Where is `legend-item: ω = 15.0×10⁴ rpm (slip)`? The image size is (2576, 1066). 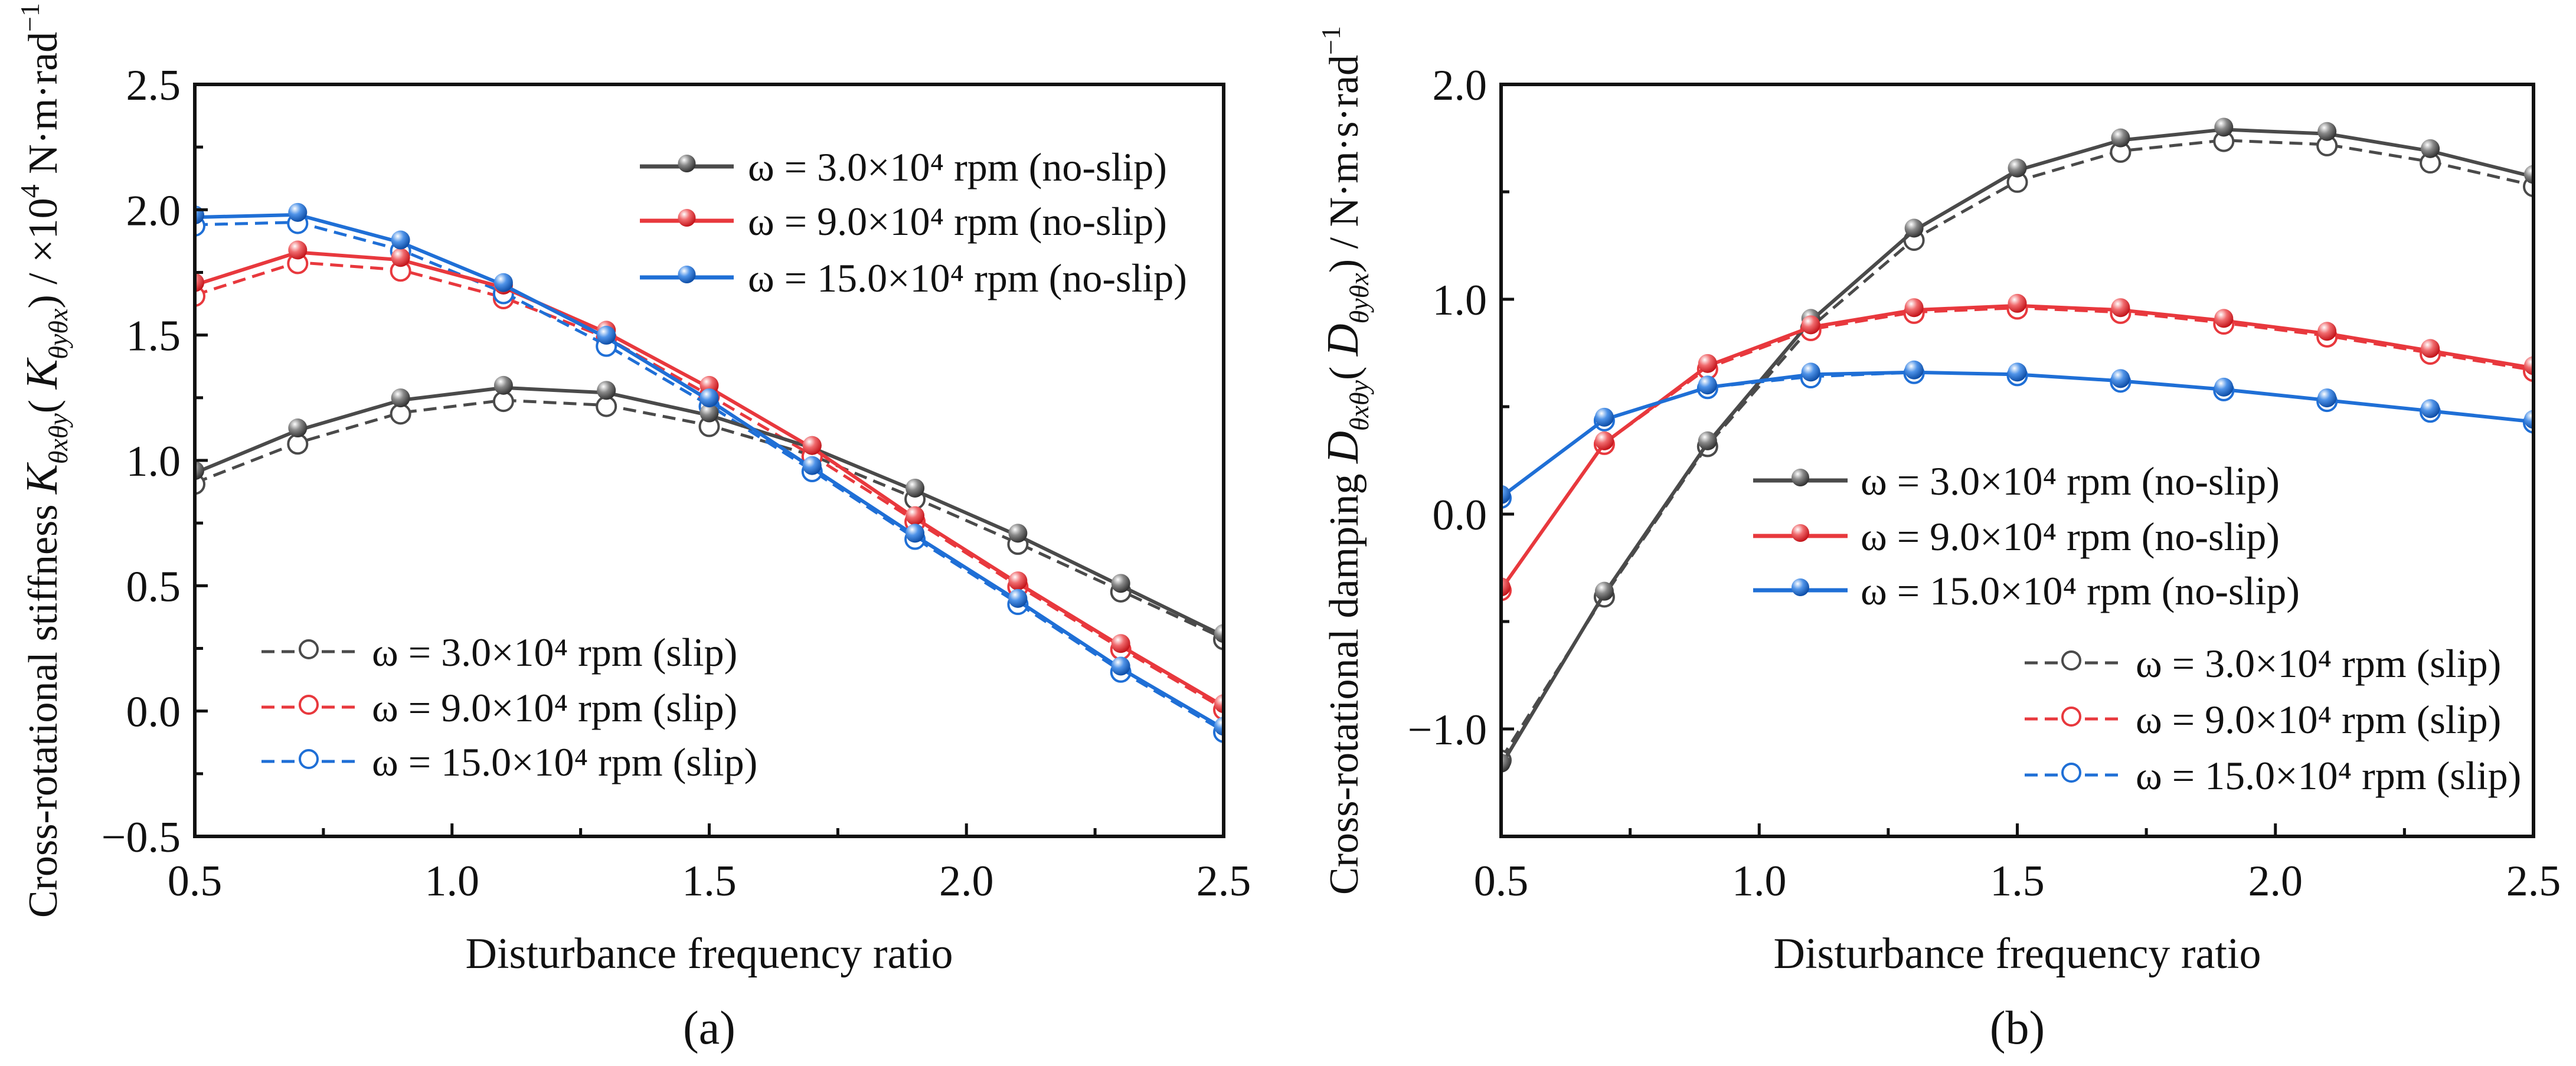 legend-item: ω = 15.0×10⁴ rpm (slip) is located at coordinates (2273, 775).